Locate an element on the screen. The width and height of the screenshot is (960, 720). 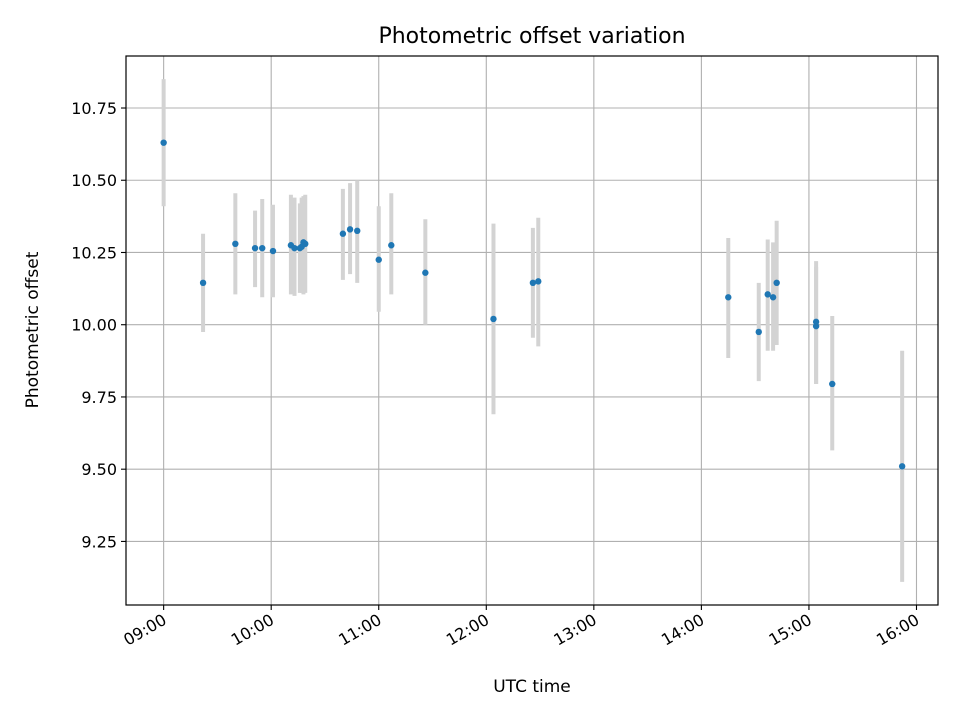
y-axis-ticks: 9.25 9.50 9.75 10.00 10.25 10.50 10.75 is located at coordinates (98, 325).